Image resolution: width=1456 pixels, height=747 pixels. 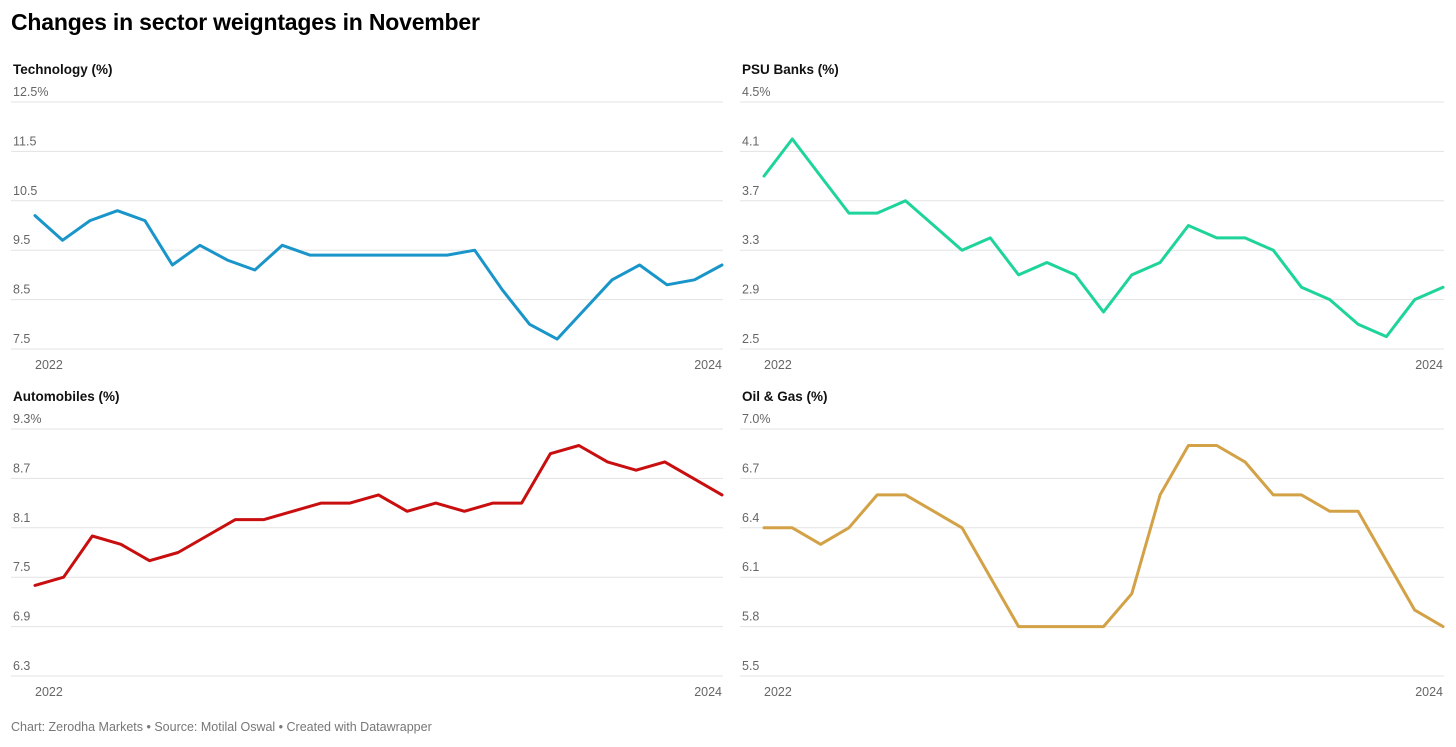 What do you see at coordinates (756, 419) in the screenshot?
I see `y-tick-label: 7.0%` at bounding box center [756, 419].